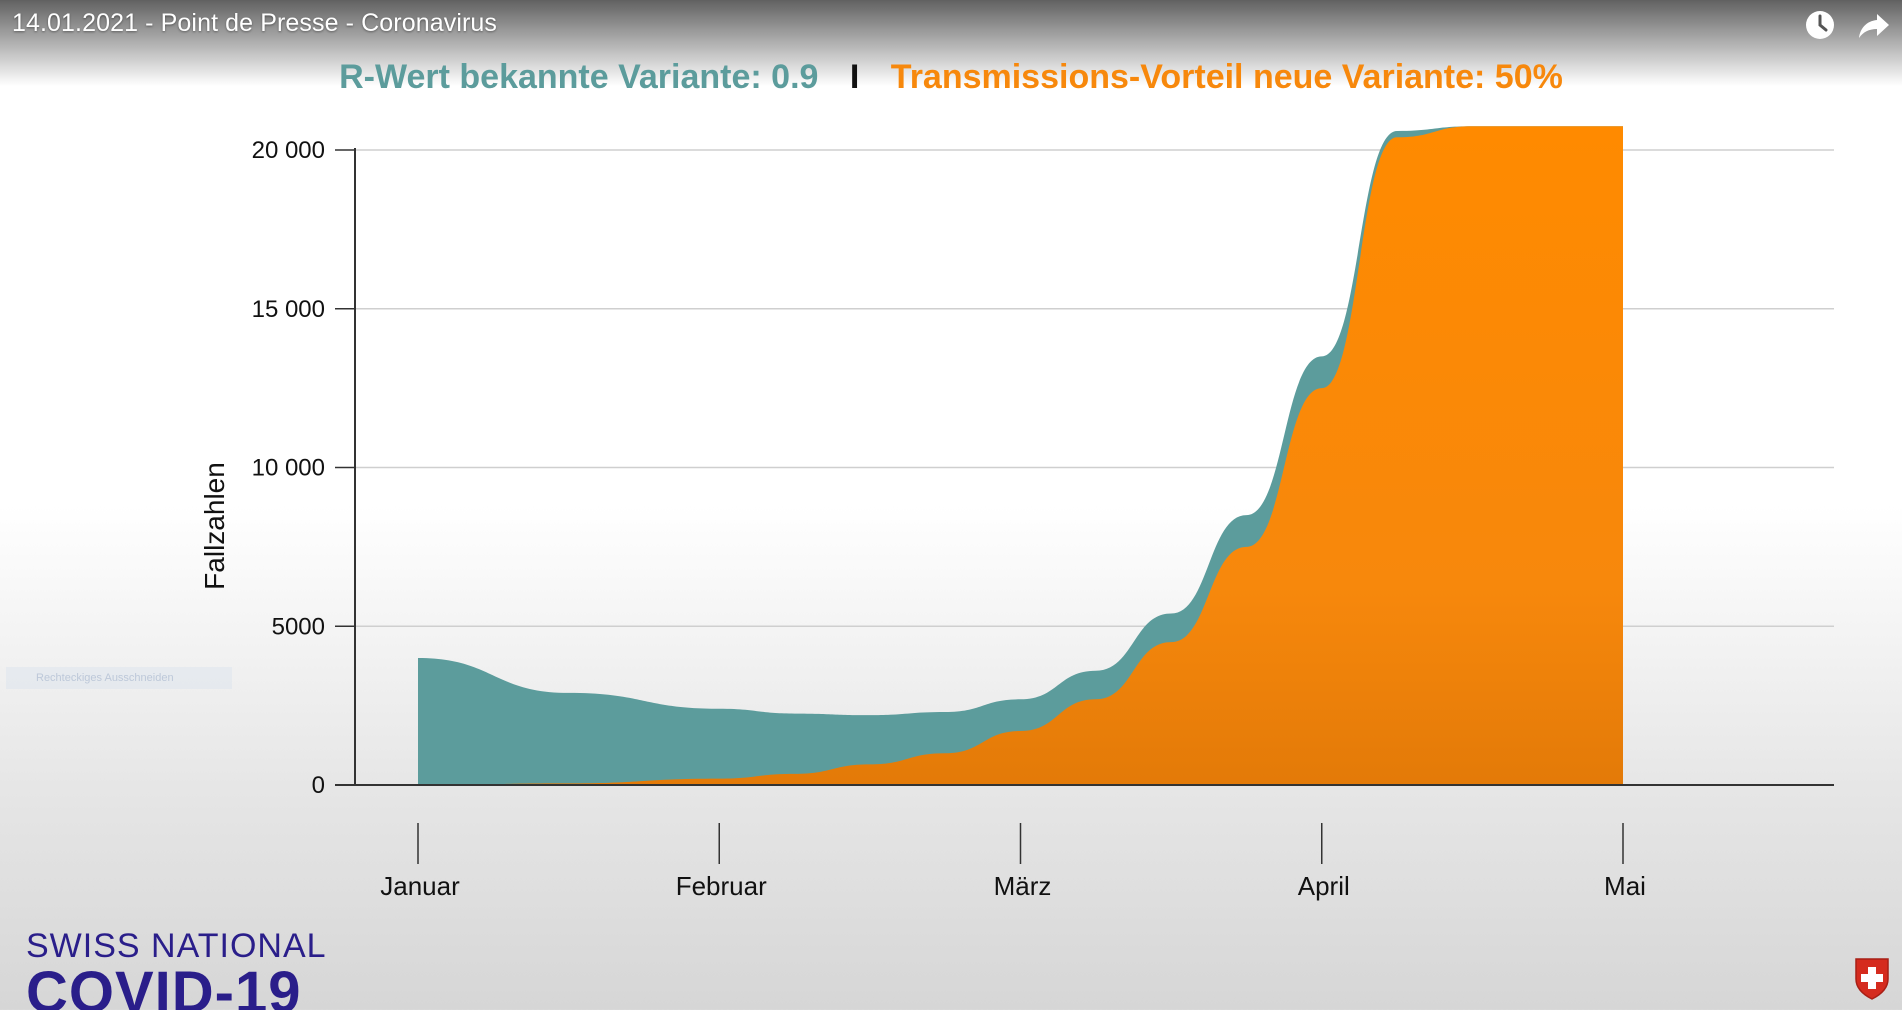 Image resolution: width=1902 pixels, height=1010 pixels. I want to click on y-tick-label: 0, so click(318, 785).